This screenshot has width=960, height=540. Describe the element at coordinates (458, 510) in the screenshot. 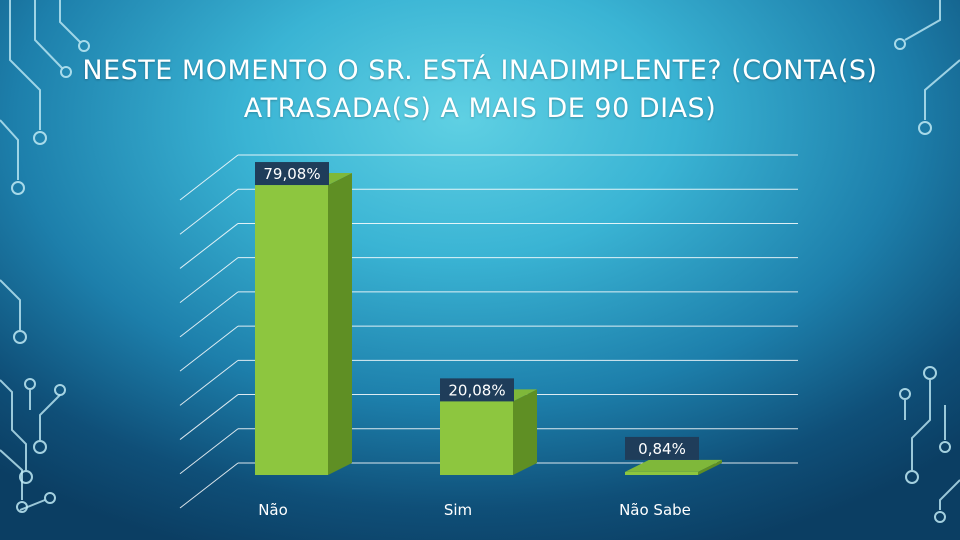

I see `category-label-sim: Sim` at that location.